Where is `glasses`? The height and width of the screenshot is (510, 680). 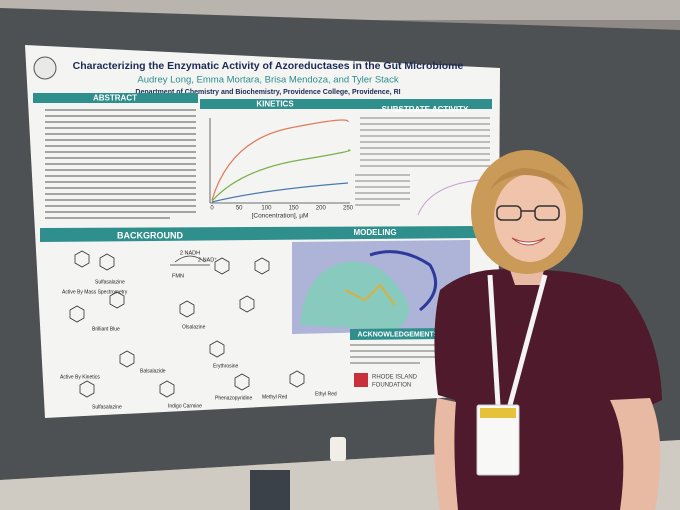
glasses is located at coordinates (528, 213).